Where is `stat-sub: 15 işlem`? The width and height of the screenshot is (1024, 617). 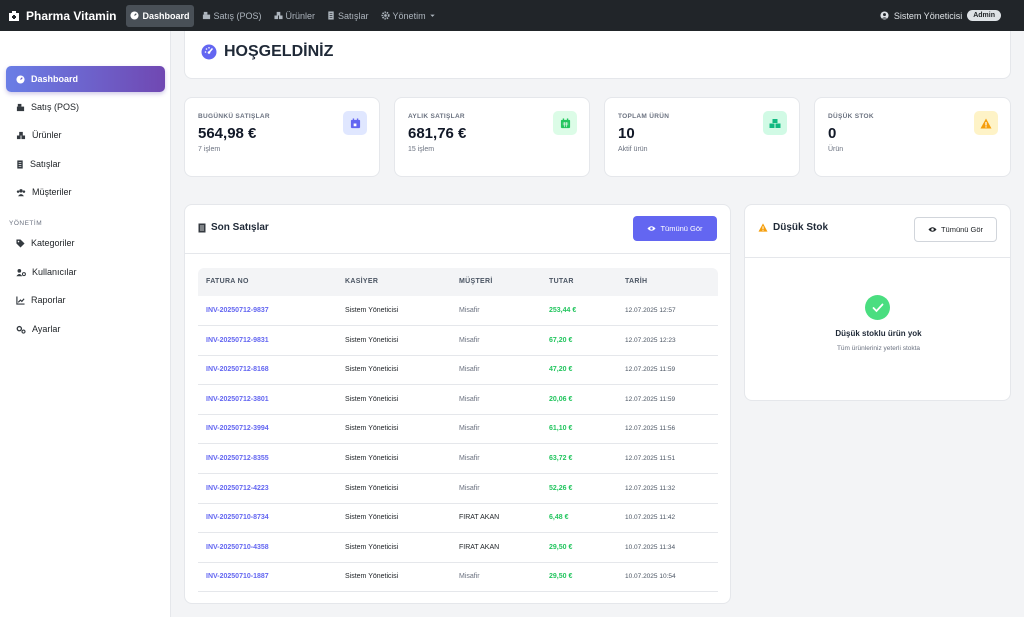 stat-sub: 15 işlem is located at coordinates (421, 149).